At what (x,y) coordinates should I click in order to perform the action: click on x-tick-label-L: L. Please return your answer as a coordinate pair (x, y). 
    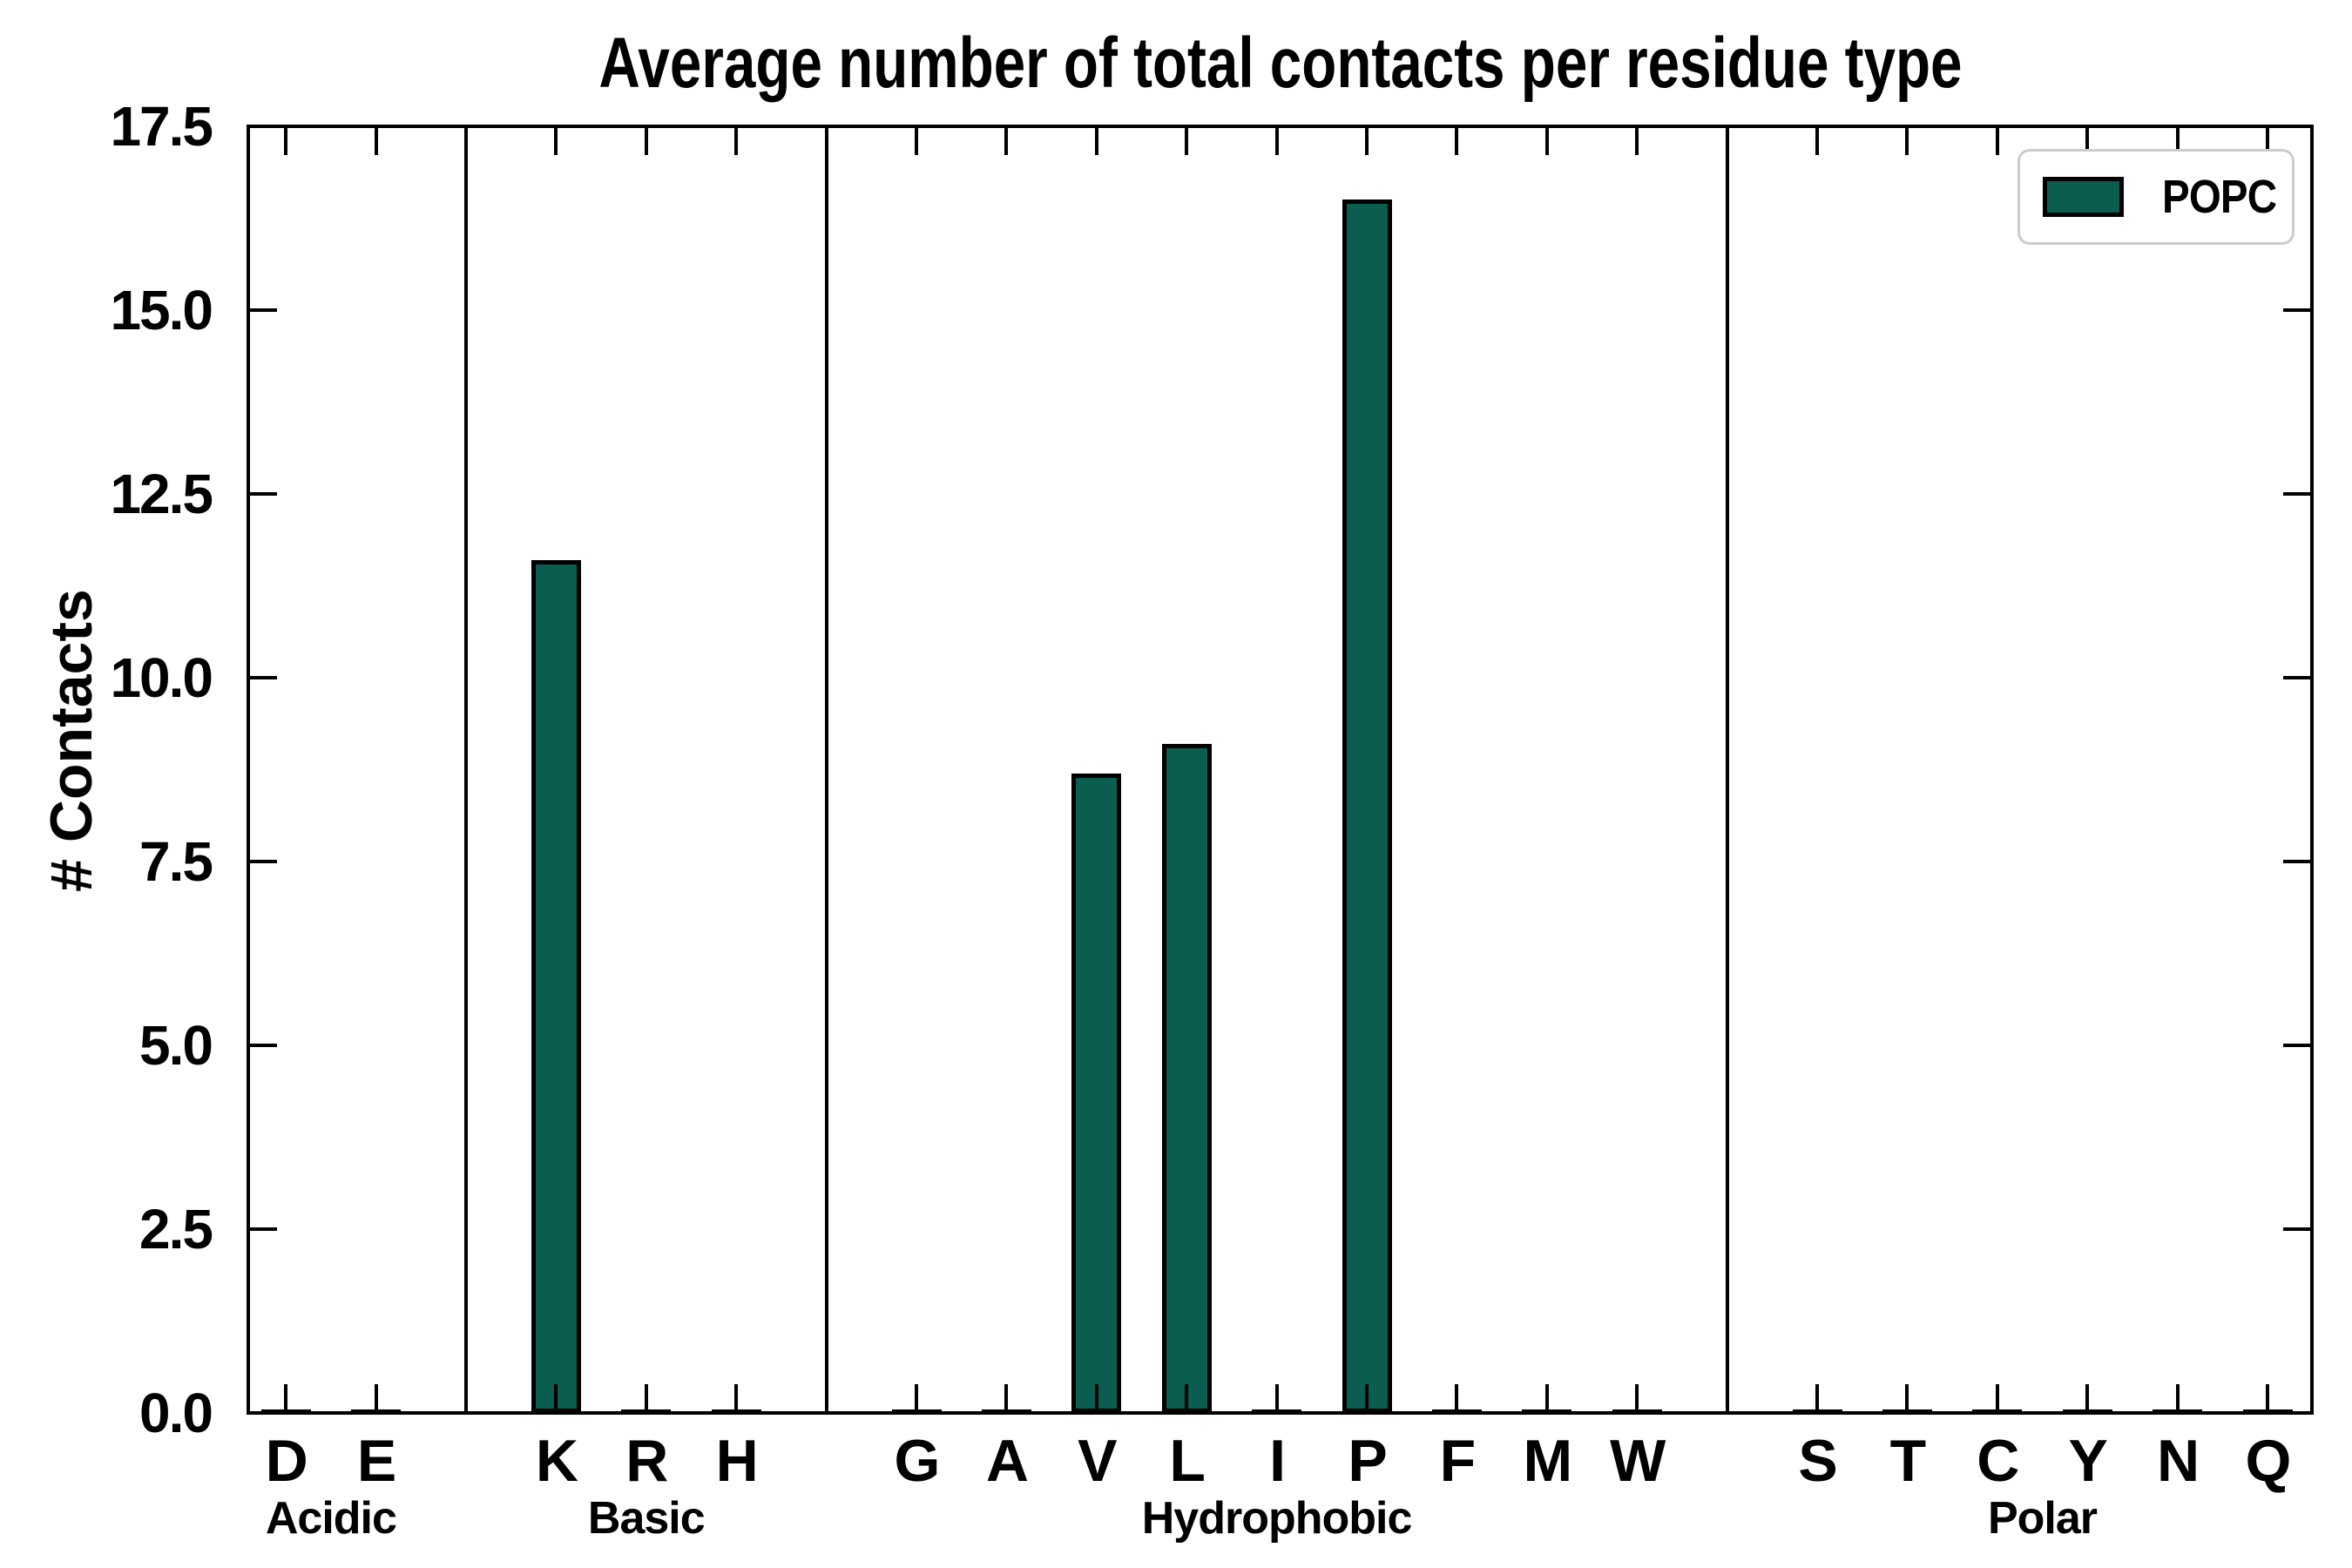
    Looking at the image, I should click on (1187, 1461).